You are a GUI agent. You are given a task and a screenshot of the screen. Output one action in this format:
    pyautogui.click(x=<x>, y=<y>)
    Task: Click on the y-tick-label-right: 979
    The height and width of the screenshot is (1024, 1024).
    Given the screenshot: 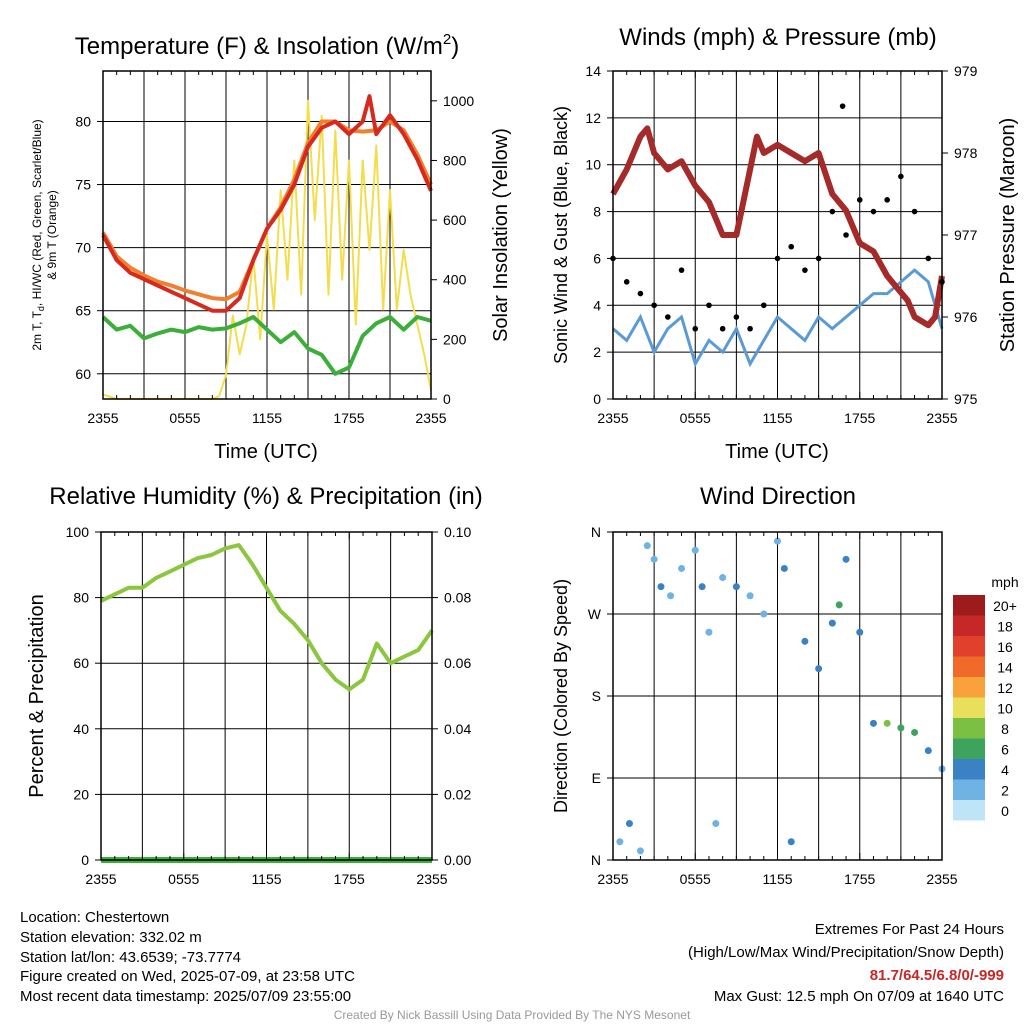 What is the action you would take?
    pyautogui.click(x=966, y=71)
    